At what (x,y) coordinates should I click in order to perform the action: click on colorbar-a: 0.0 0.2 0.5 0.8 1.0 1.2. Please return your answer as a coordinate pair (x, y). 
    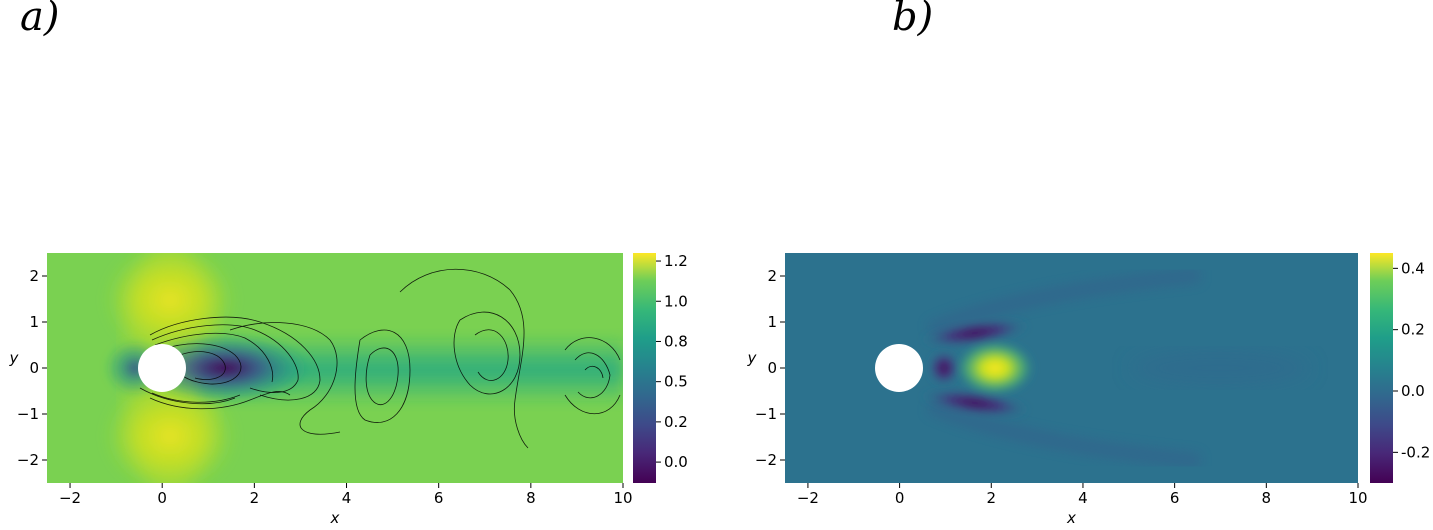
    Looking at the image, I should click on (660, 367).